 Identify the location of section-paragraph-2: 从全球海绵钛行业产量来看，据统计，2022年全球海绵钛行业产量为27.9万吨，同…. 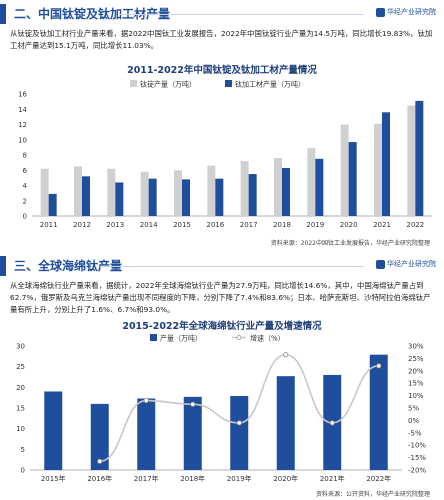
(220, 297).